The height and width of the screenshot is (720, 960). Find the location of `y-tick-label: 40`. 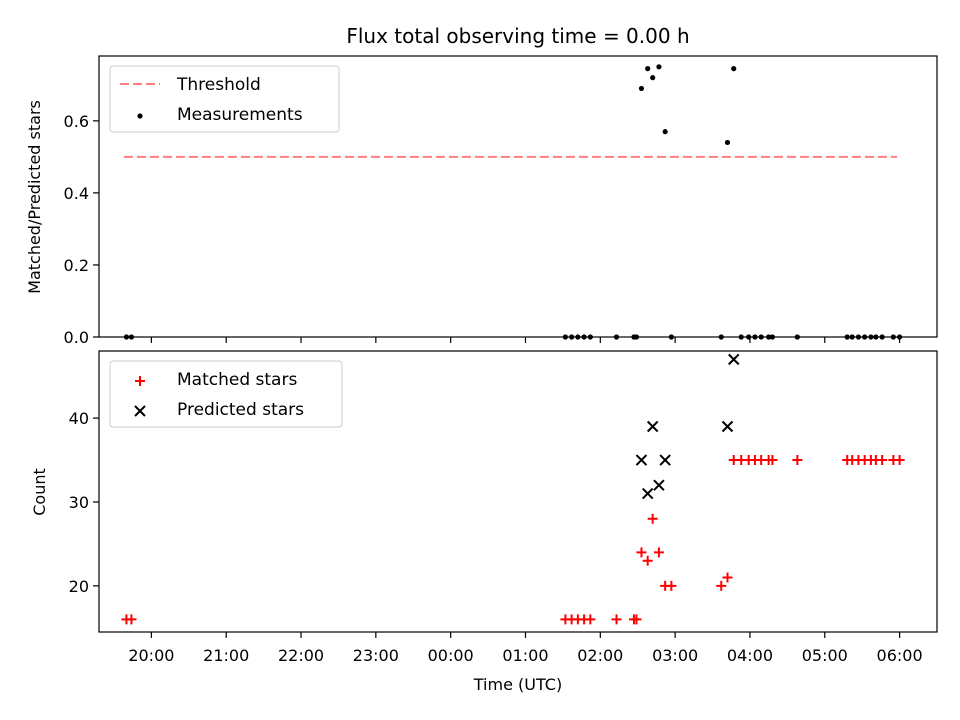

y-tick-label: 40 is located at coordinates (79, 418).